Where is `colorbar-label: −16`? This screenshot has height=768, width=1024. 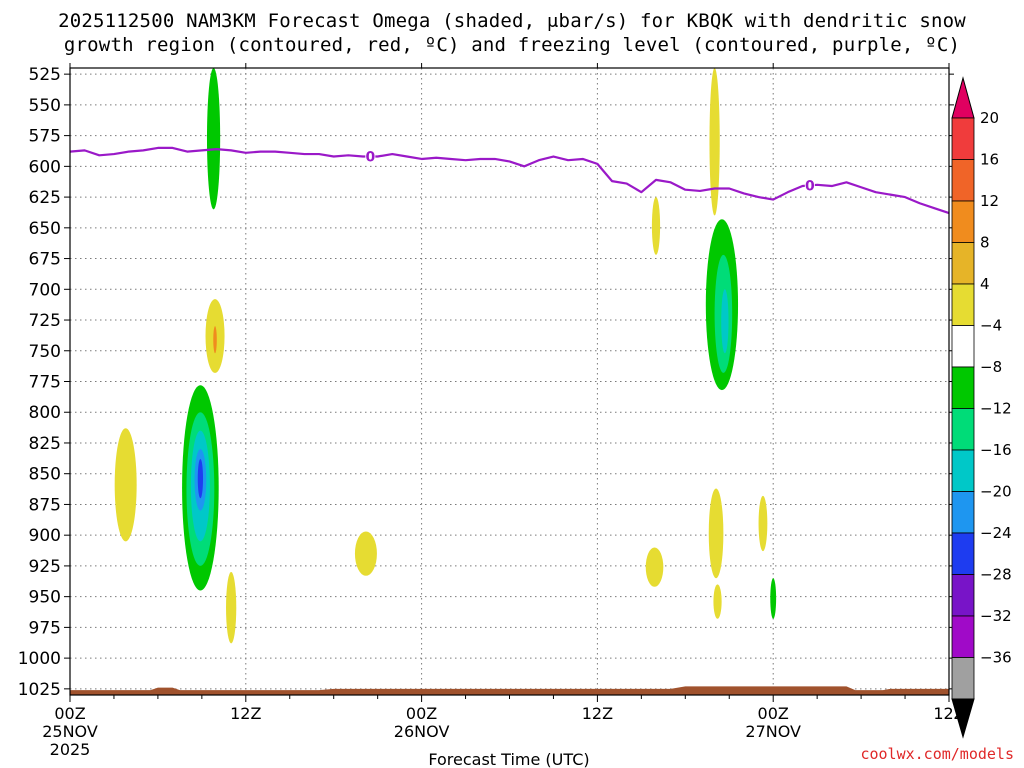 colorbar-label: −16 is located at coordinates (996, 450).